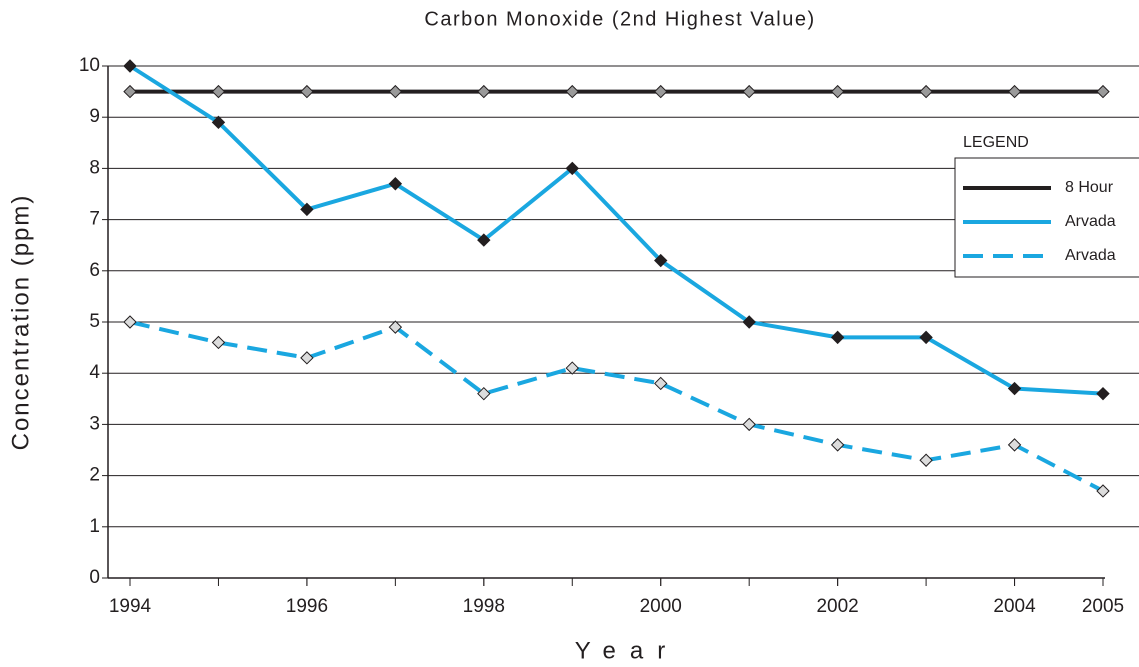 The width and height of the screenshot is (1139, 667). What do you see at coordinates (94, 372) in the screenshot?
I see `y-tick-label: 4` at bounding box center [94, 372].